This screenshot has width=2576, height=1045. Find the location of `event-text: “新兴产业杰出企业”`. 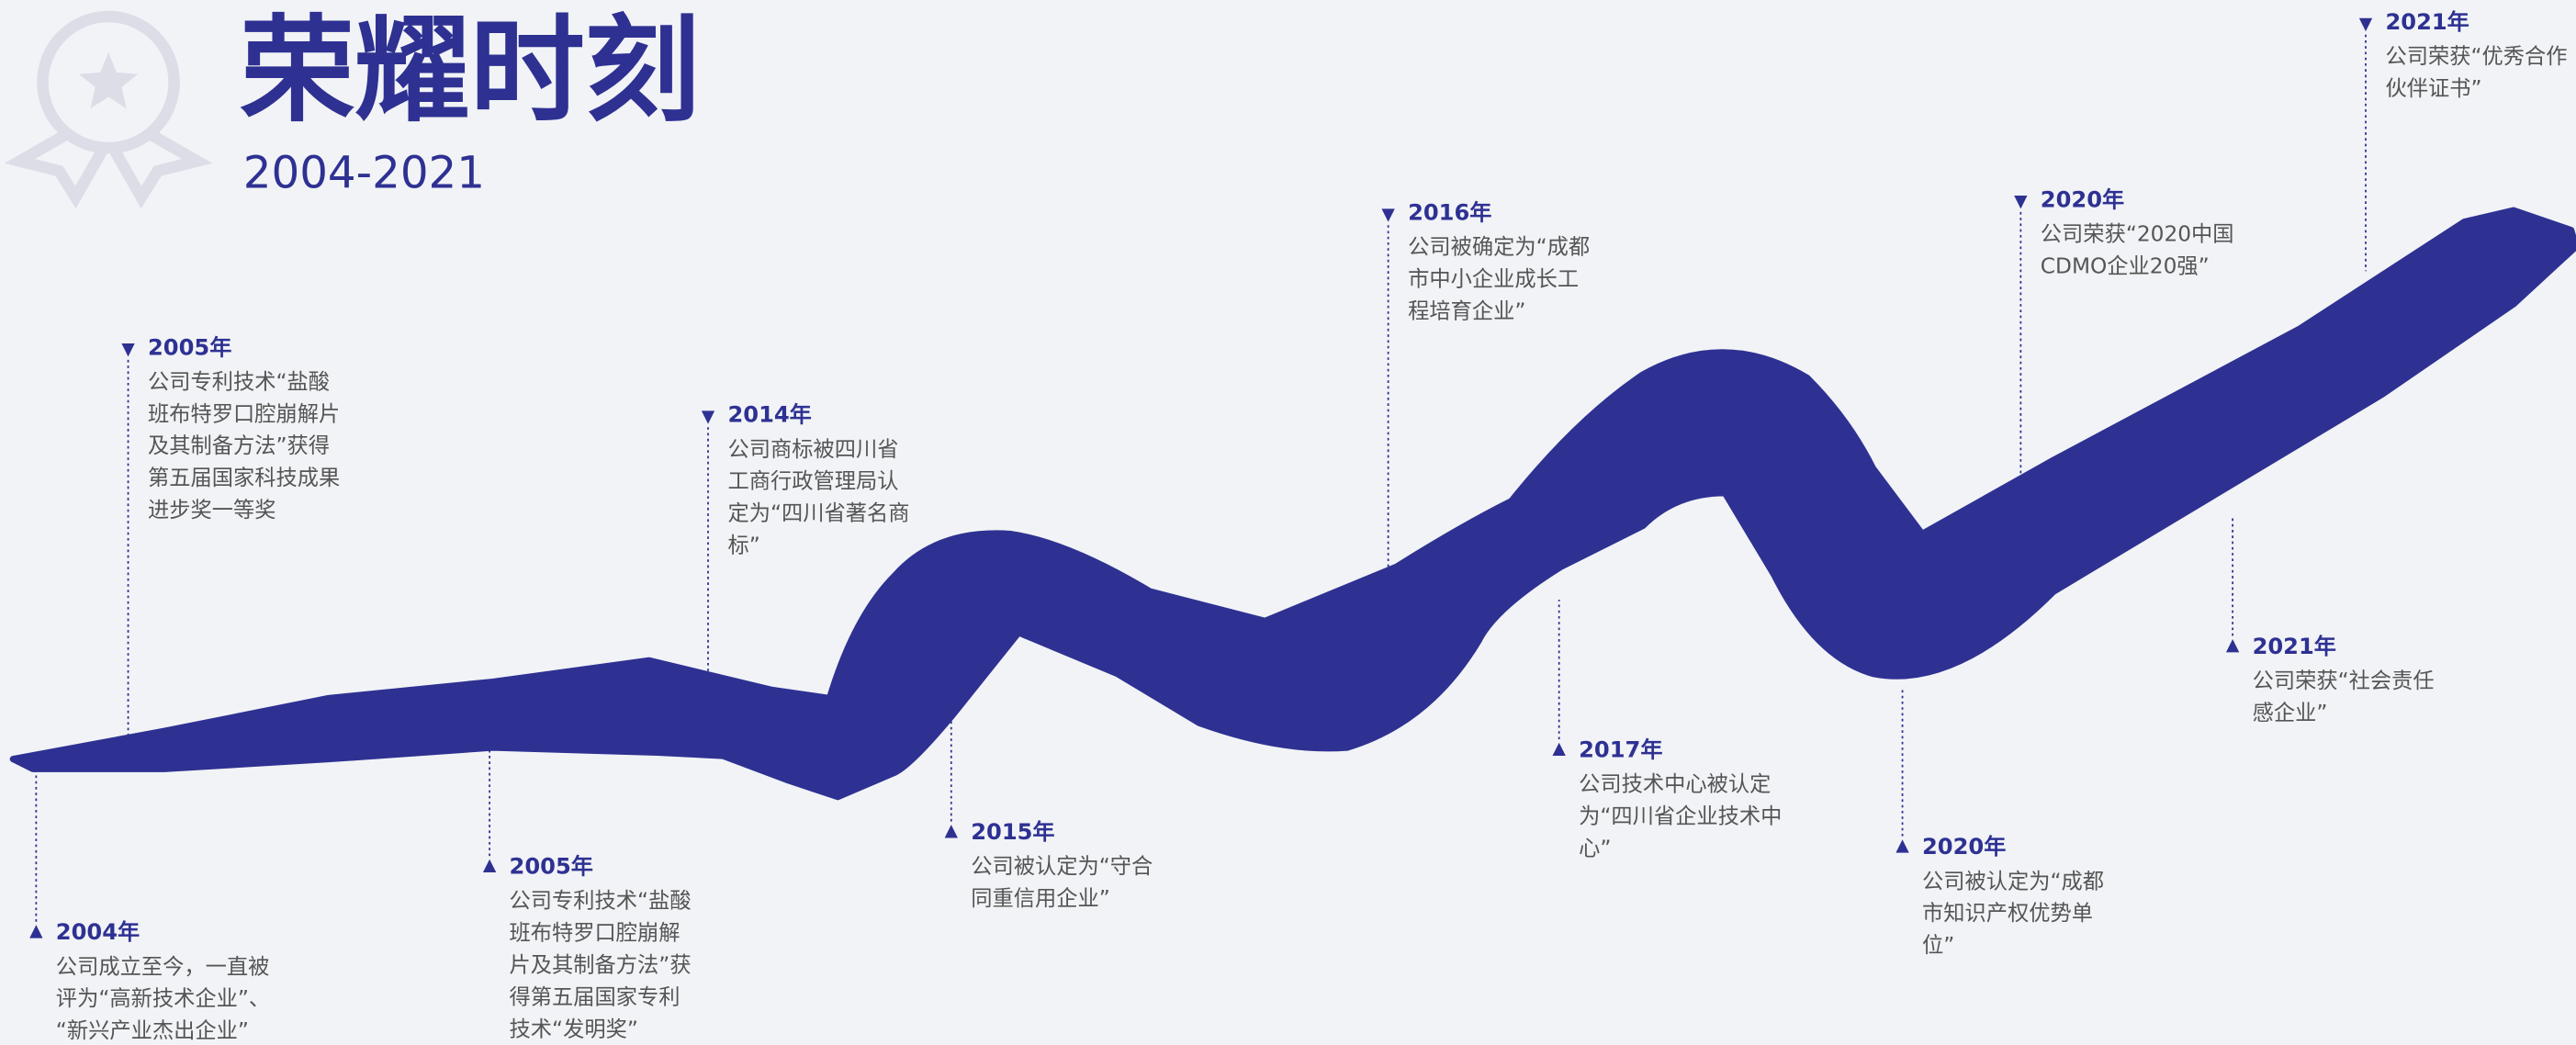

event-text: “新兴产业杰出企业” is located at coordinates (152, 1030).